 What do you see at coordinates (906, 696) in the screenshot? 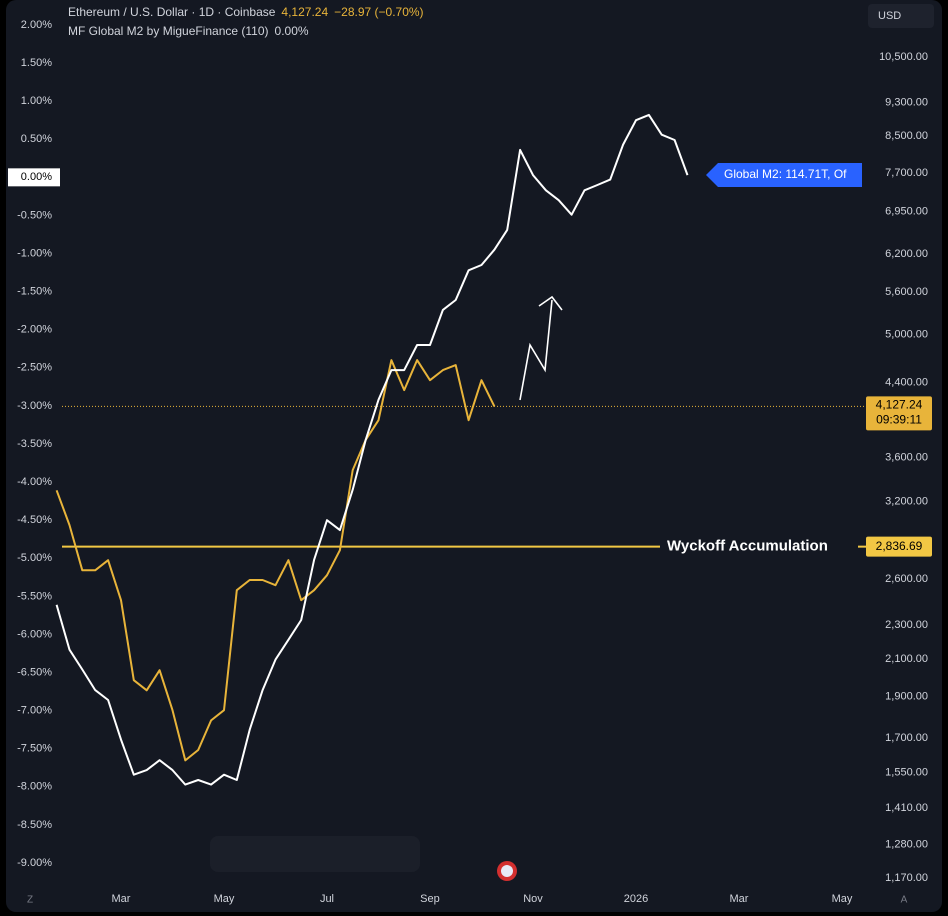
I see `y-tick-label: 1,900.00` at bounding box center [906, 696].